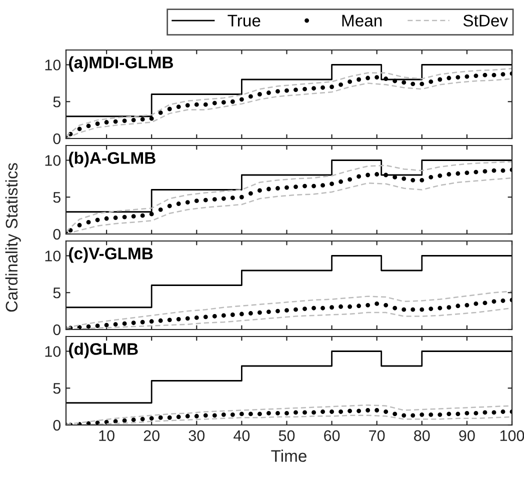 This screenshot has width=524, height=486. Describe the element at coordinates (121, 64) in the screenshot. I see `chart-title: (a)MDI-GLMB` at that location.